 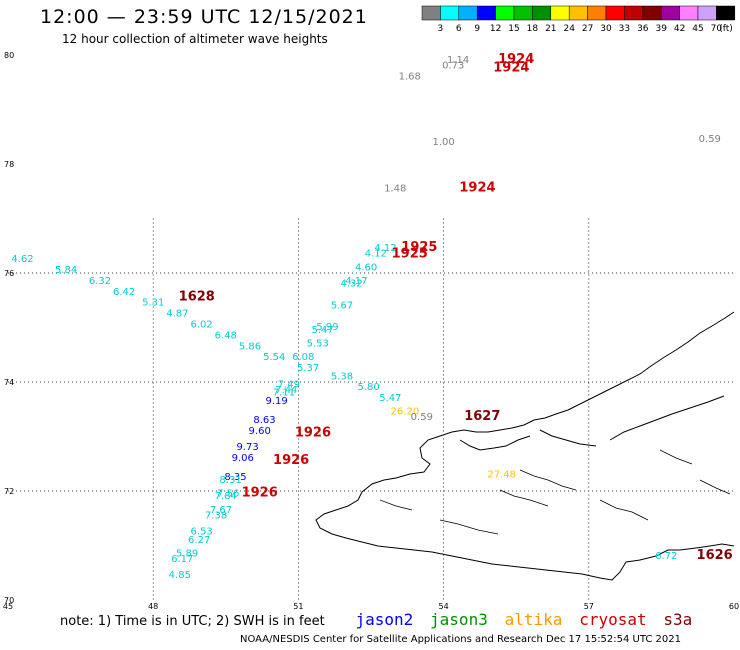 What do you see at coordinates (9, 600) in the screenshot?
I see `lat-tick-label: 70` at bounding box center [9, 600].